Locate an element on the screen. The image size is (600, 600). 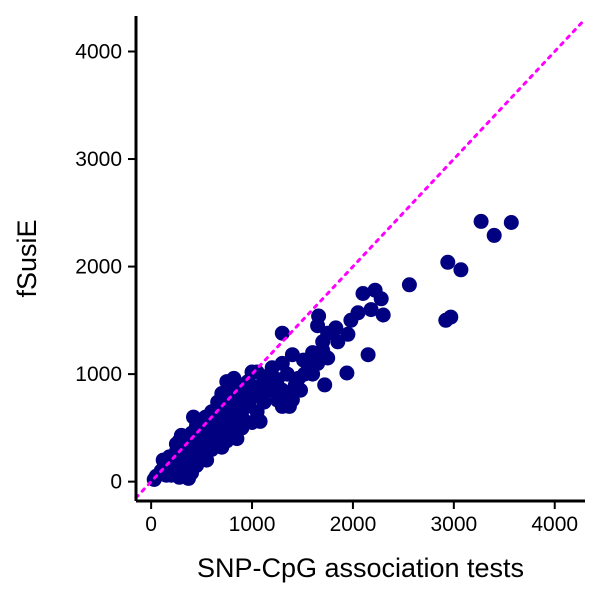
y-axis-ticks: 0 1000 2000 3000 4000 is located at coordinates (105, 267).